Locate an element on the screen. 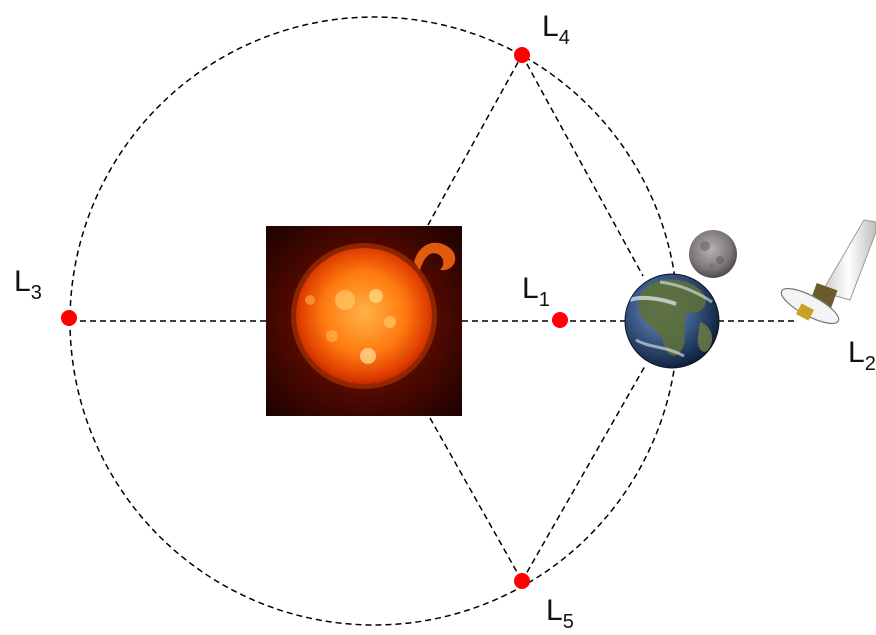 This screenshot has height=635, width=876. line-sun-l5 is located at coordinates (476, 499).